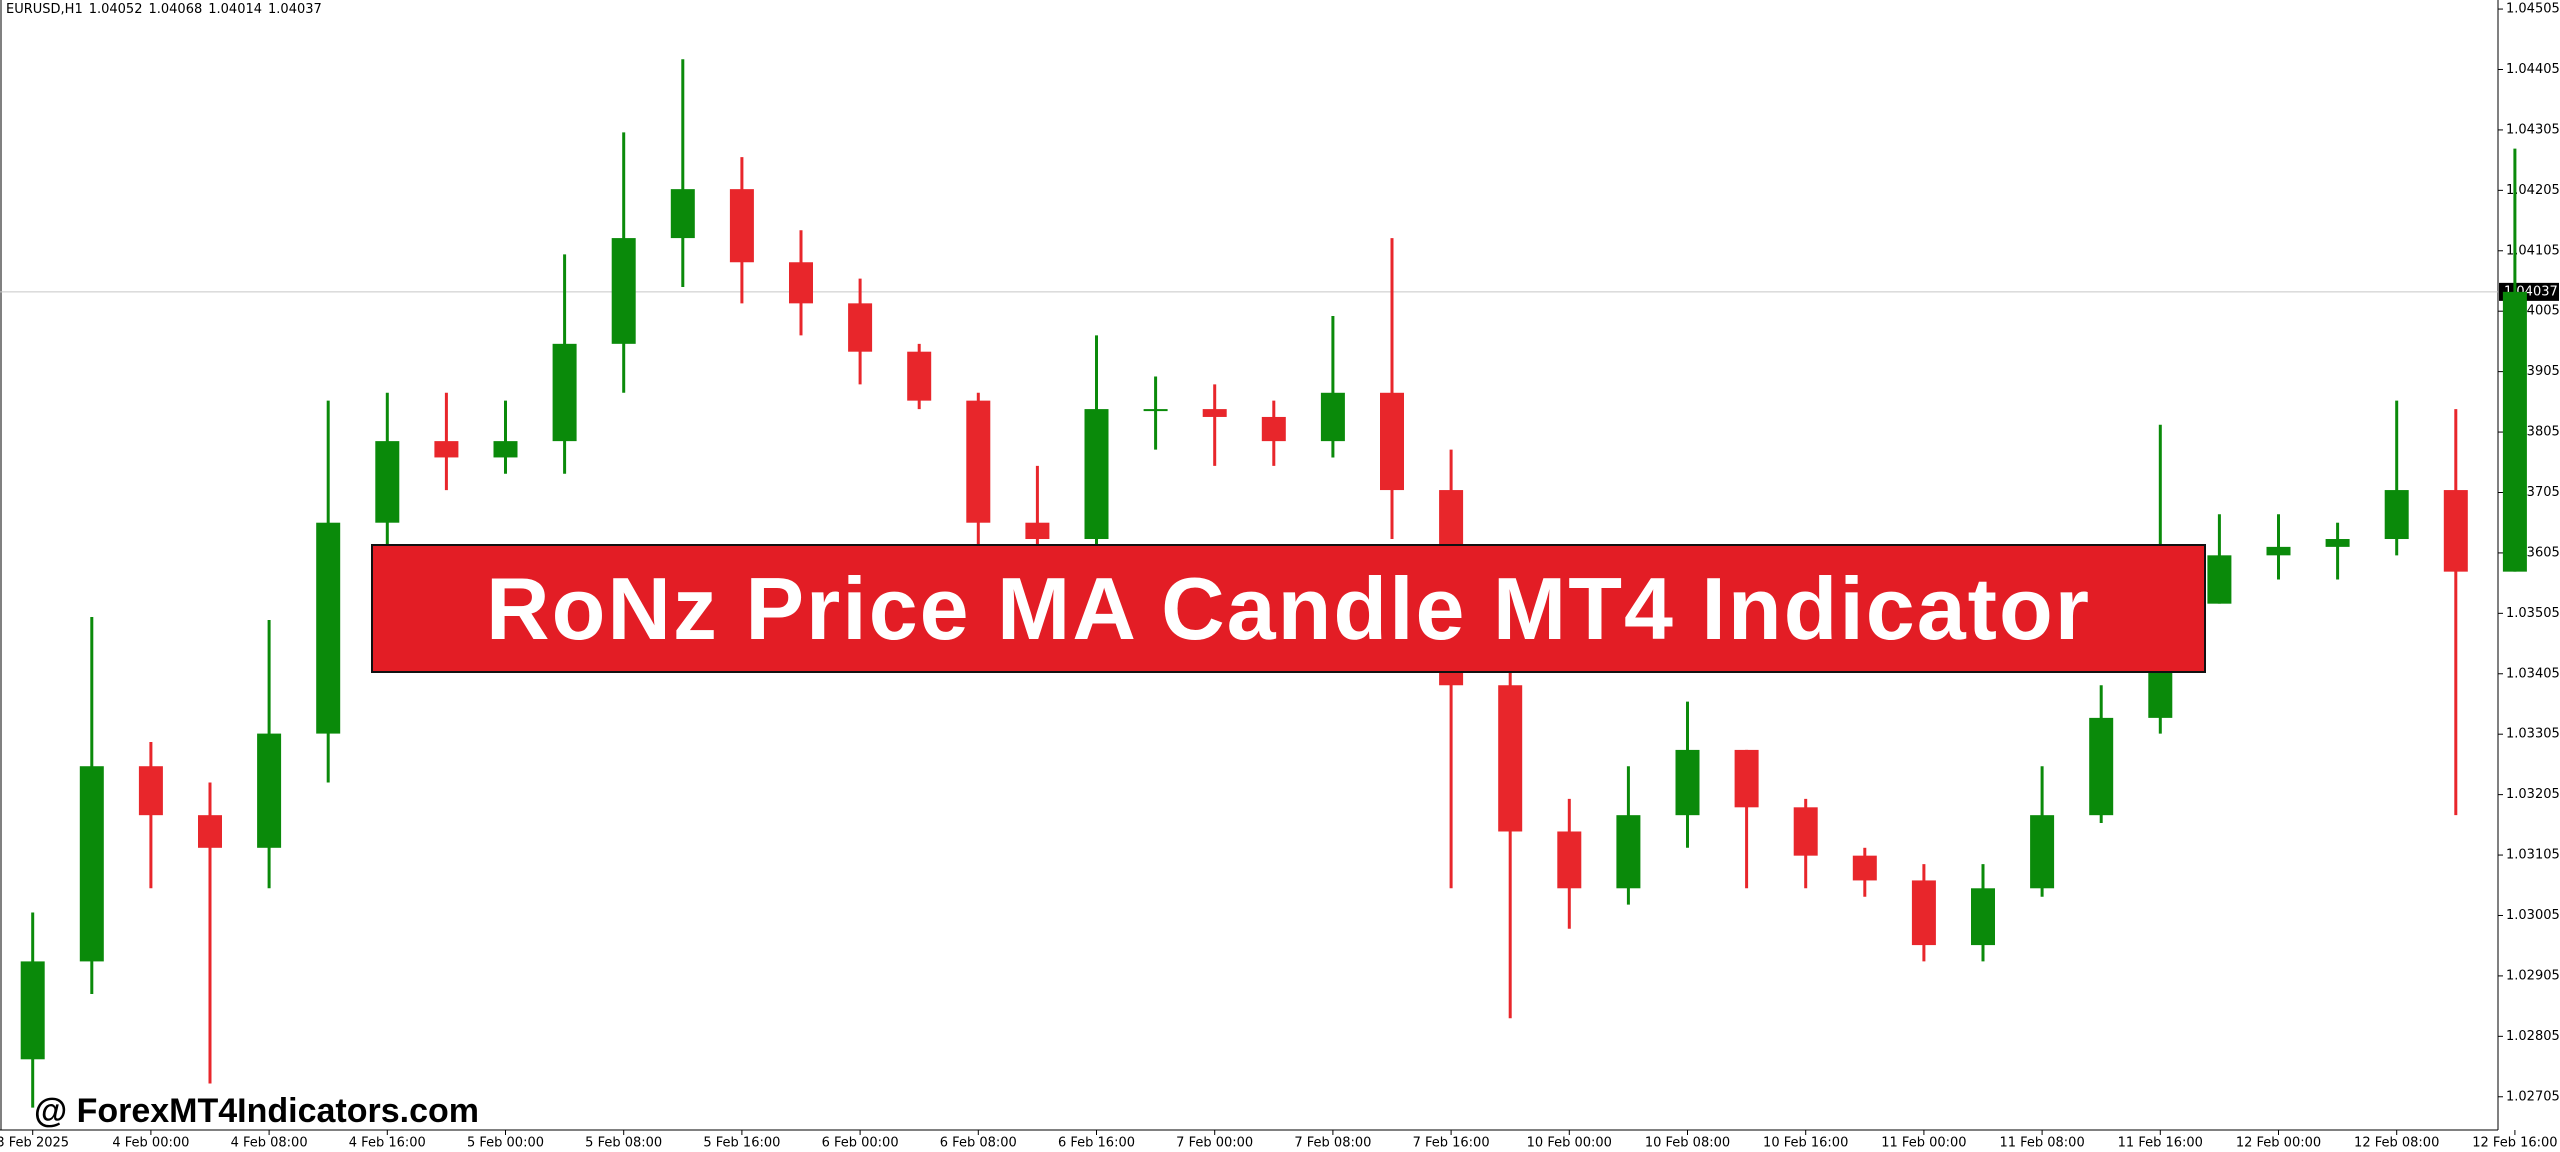 This screenshot has height=1152, width=2560. Describe the element at coordinates (150, 1143) in the screenshot. I see `x-tick-label: 4 Feb 00:00` at that location.